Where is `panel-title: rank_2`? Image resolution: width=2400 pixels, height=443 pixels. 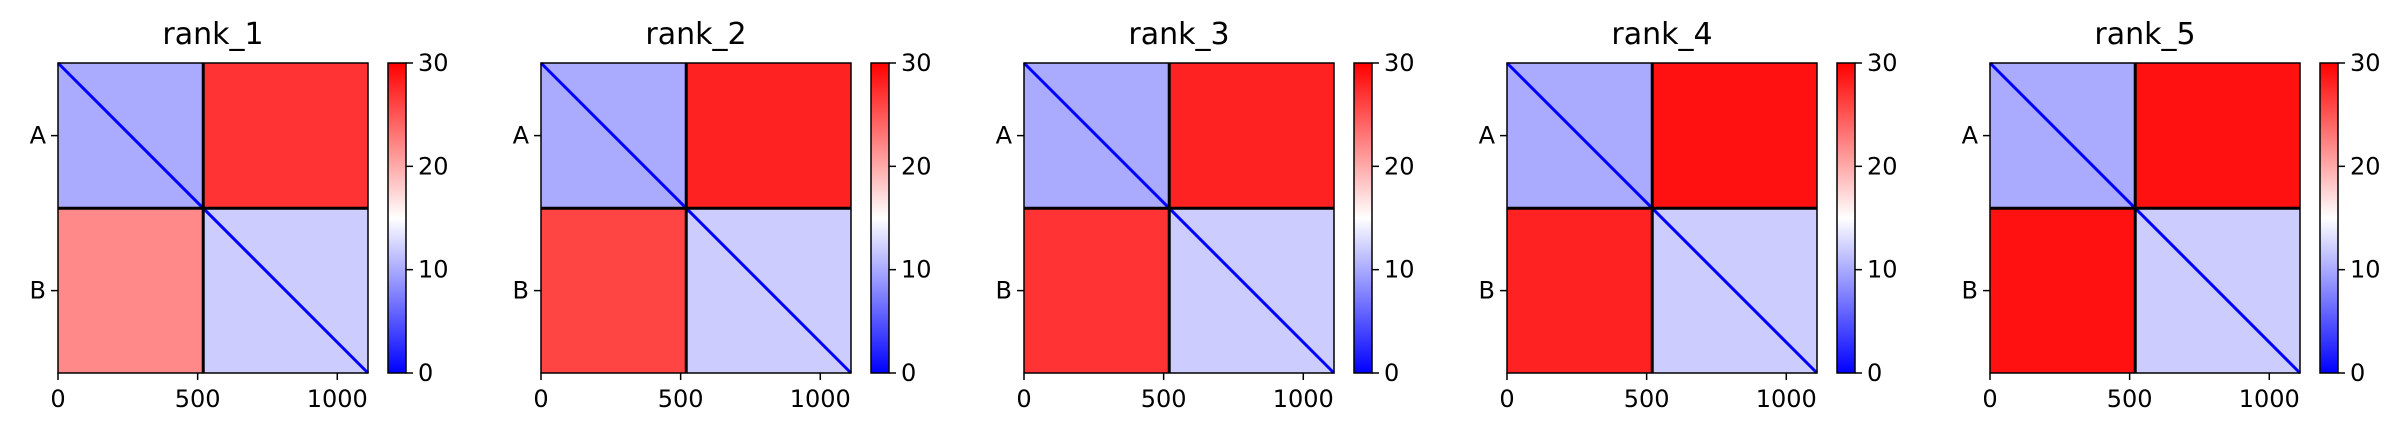
panel-title: rank_2 is located at coordinates (695, 34).